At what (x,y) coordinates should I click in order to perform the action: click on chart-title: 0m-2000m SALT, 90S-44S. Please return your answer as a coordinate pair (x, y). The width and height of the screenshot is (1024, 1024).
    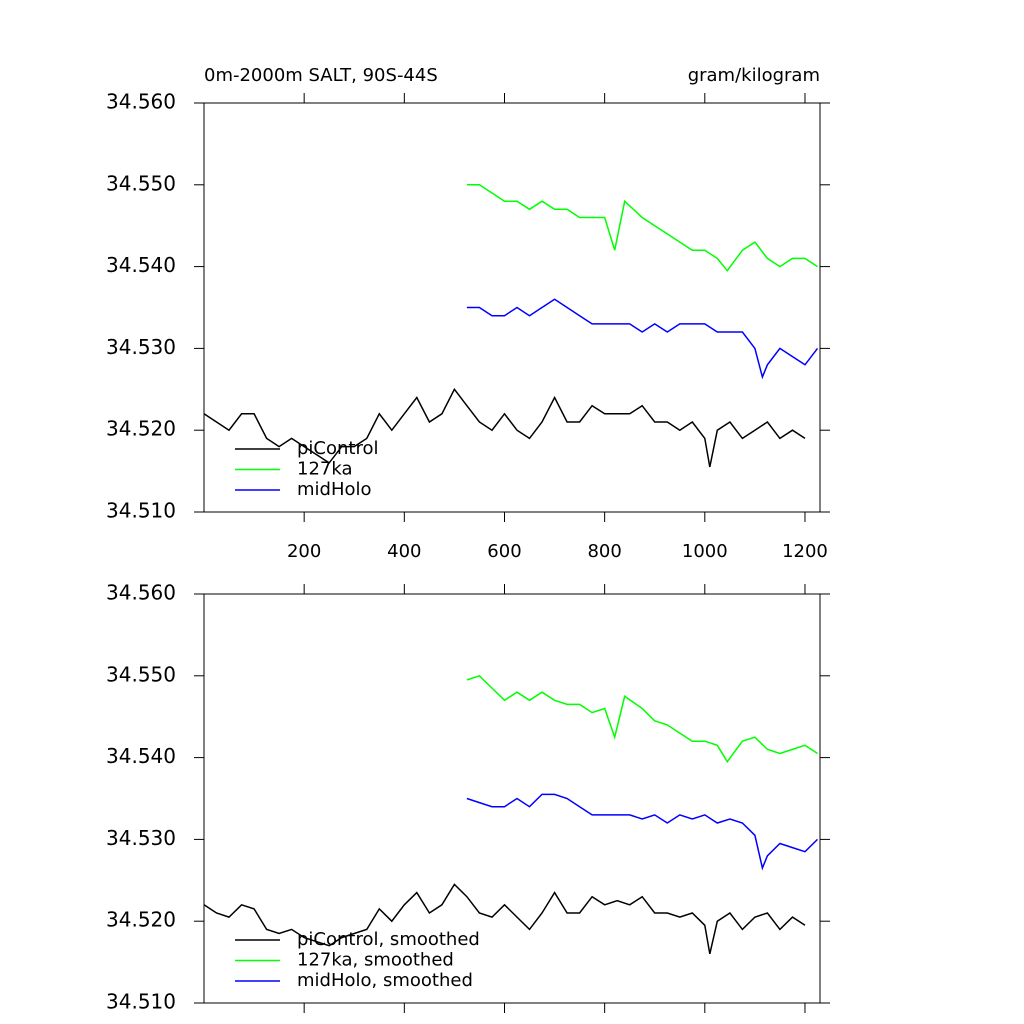
    Looking at the image, I should click on (321, 75).